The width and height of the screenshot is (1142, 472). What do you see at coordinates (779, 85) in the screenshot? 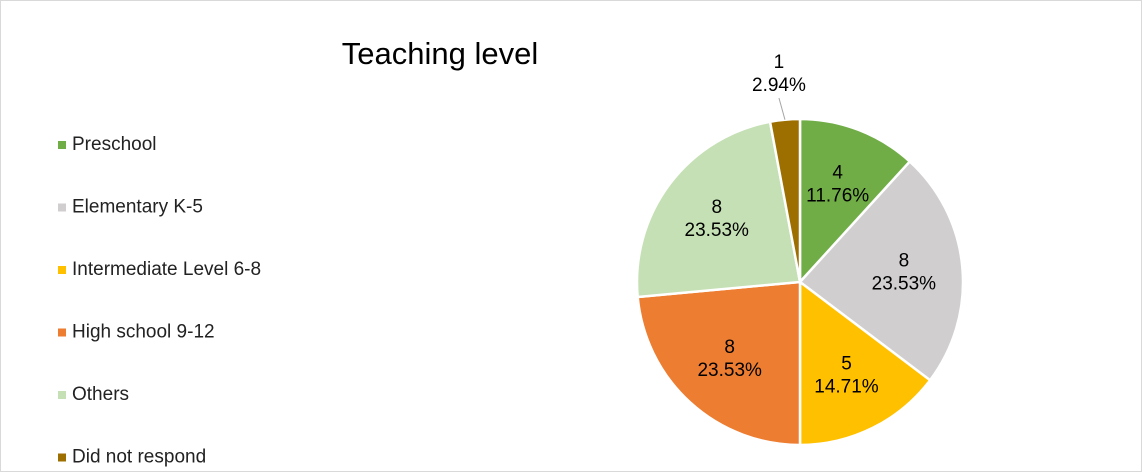
I see `data-label-percent: 2.94%` at bounding box center [779, 85].